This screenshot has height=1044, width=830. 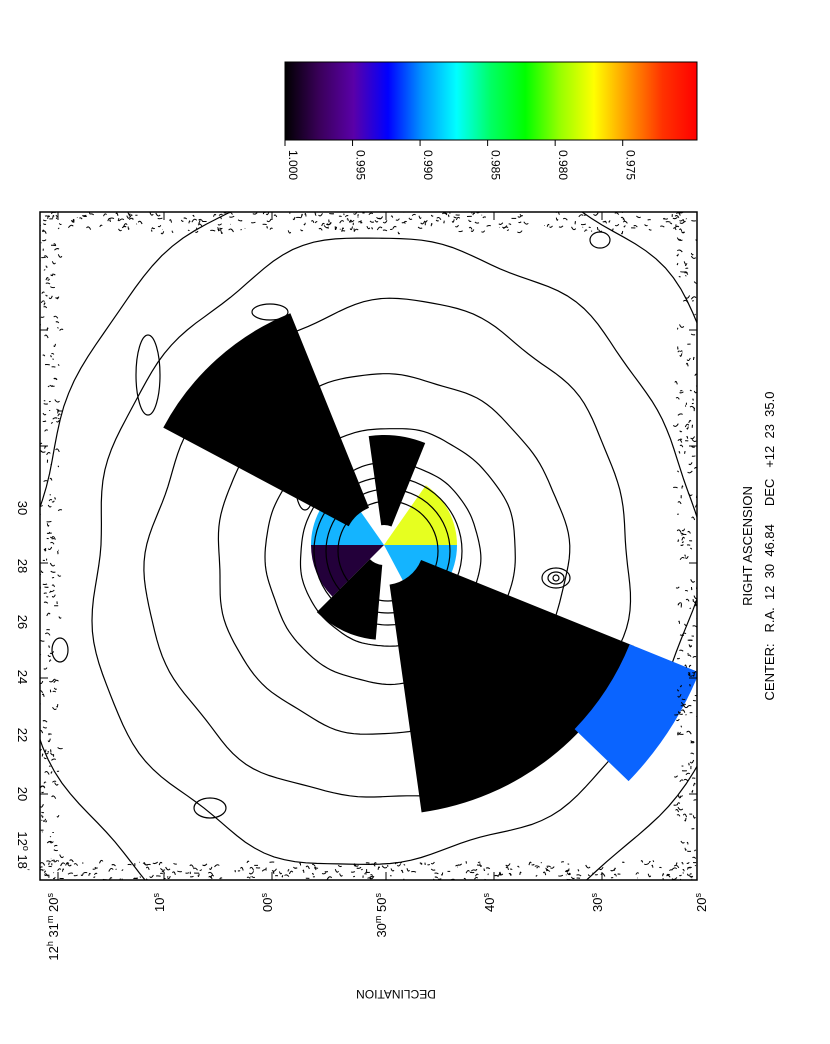 What do you see at coordinates (267, 902) in the screenshot?
I see `x-tick-label: 00s` at bounding box center [267, 902].